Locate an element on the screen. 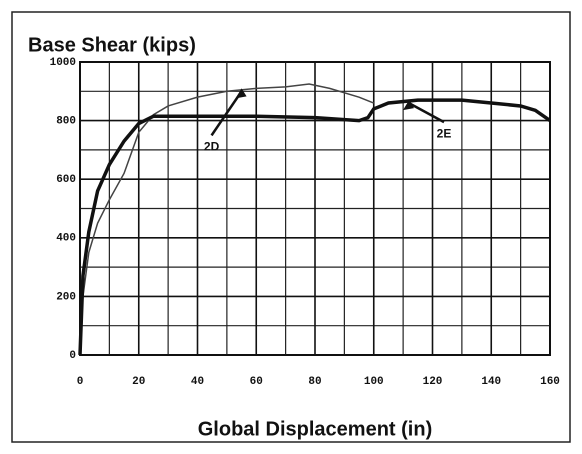  x-tick-label: 0 is located at coordinates (80, 382).